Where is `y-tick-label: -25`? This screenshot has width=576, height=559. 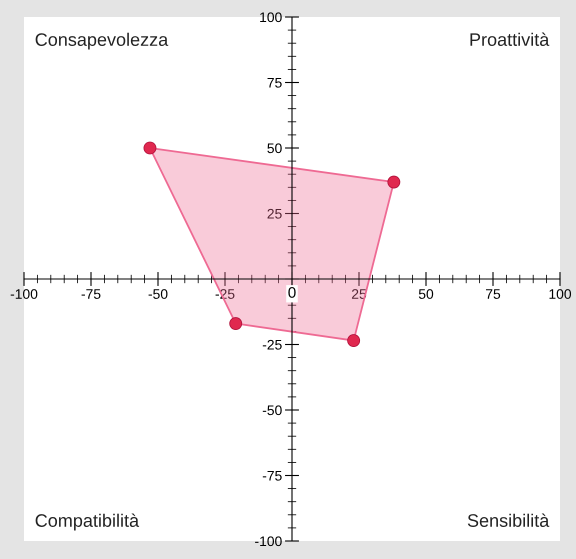
y-tick-label: -25 is located at coordinates (272, 345).